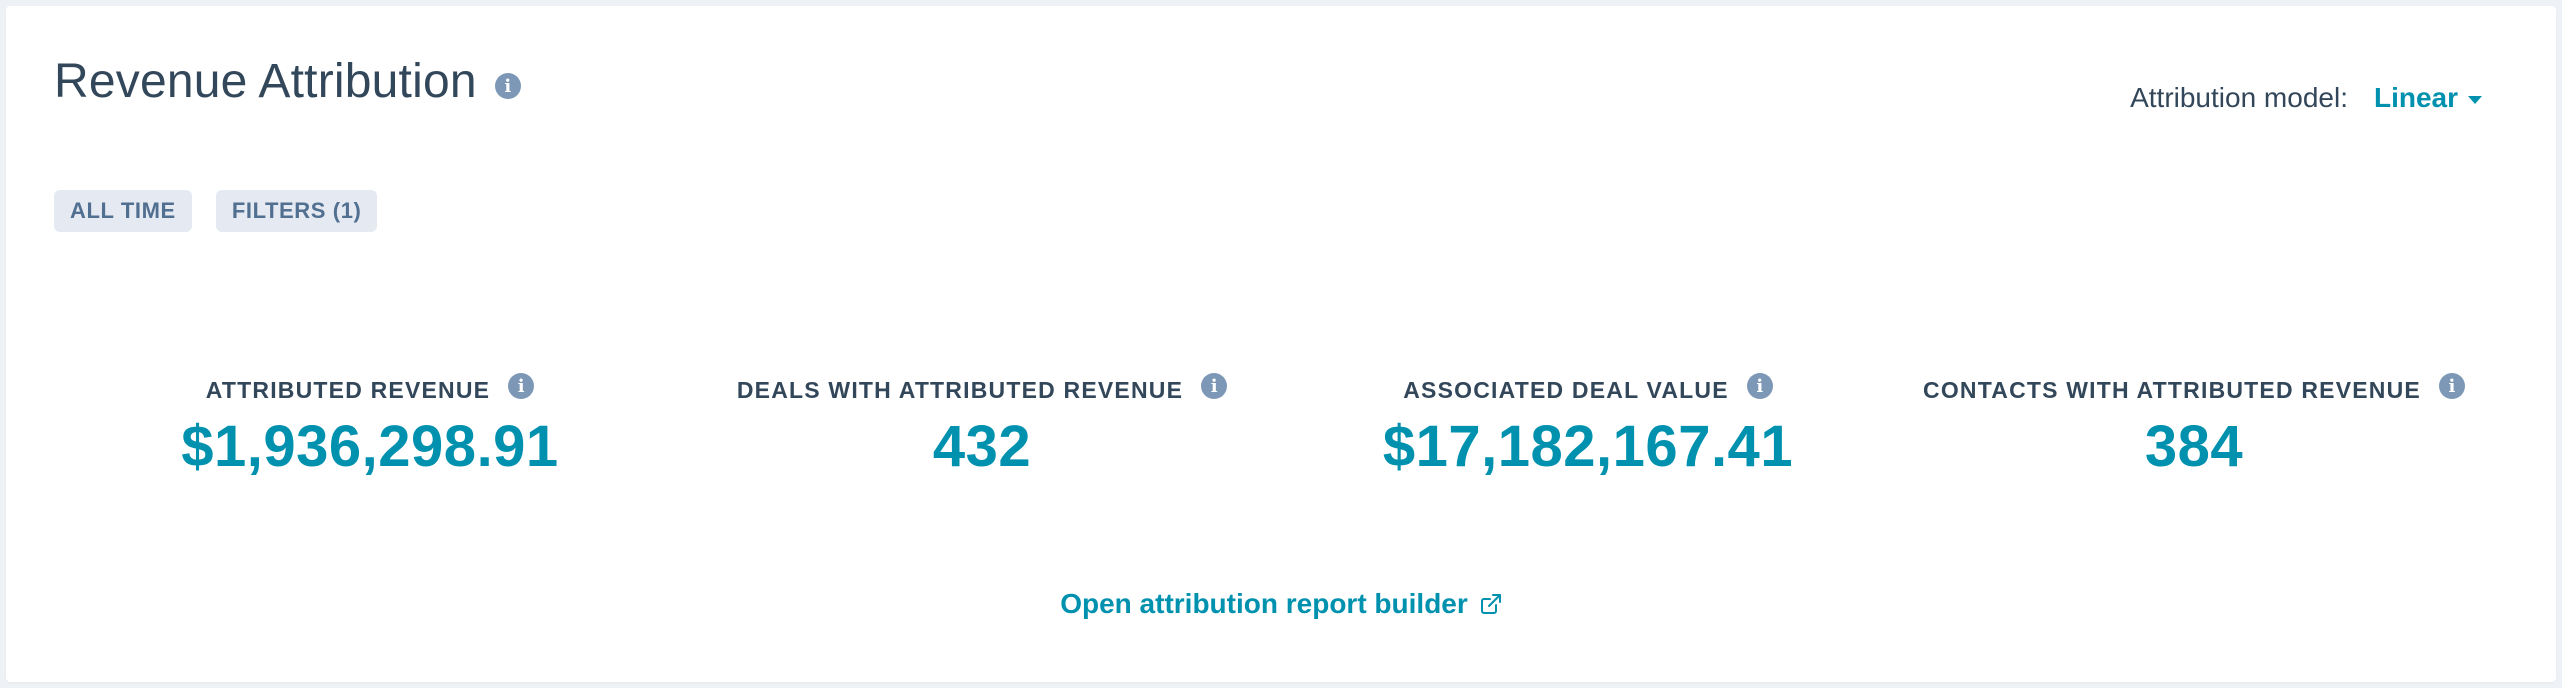 Image resolution: width=2562 pixels, height=688 pixels. I want to click on report-builder-link-label: Open attribution report builder, so click(1264, 603).